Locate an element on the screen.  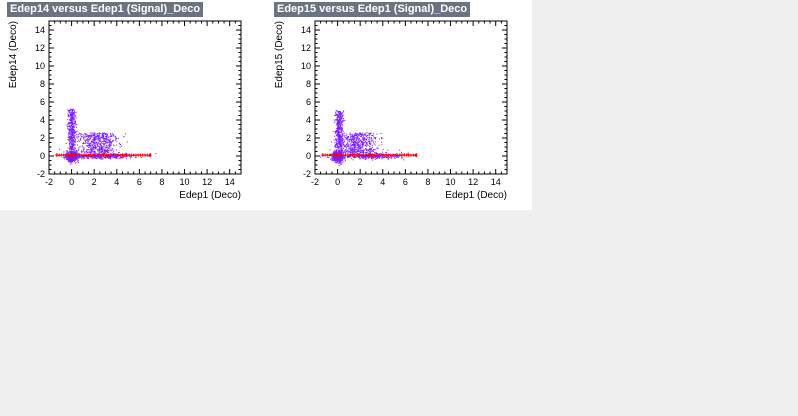
x-tick-label: 14 is located at coordinates (496, 182).